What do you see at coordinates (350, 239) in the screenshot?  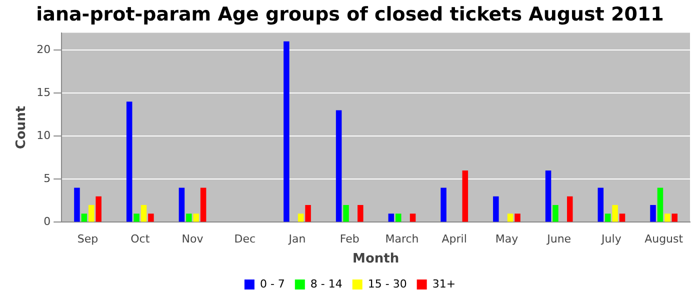 I see `x-tick-label: Feb` at bounding box center [350, 239].